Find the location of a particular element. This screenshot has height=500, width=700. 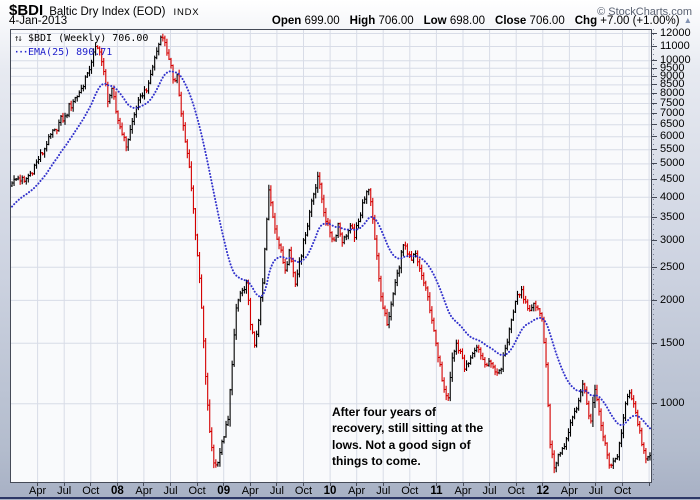

up-triangle-icon: ▲ is located at coordinates (687, 20).